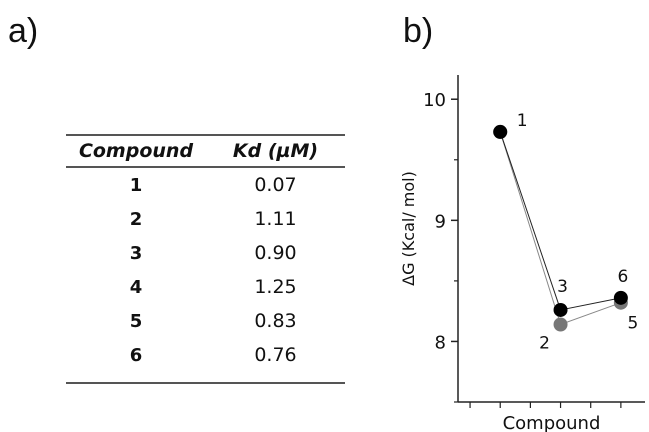  What do you see at coordinates (136, 321) in the screenshot?
I see `cell-compound: 5` at bounding box center [136, 321].